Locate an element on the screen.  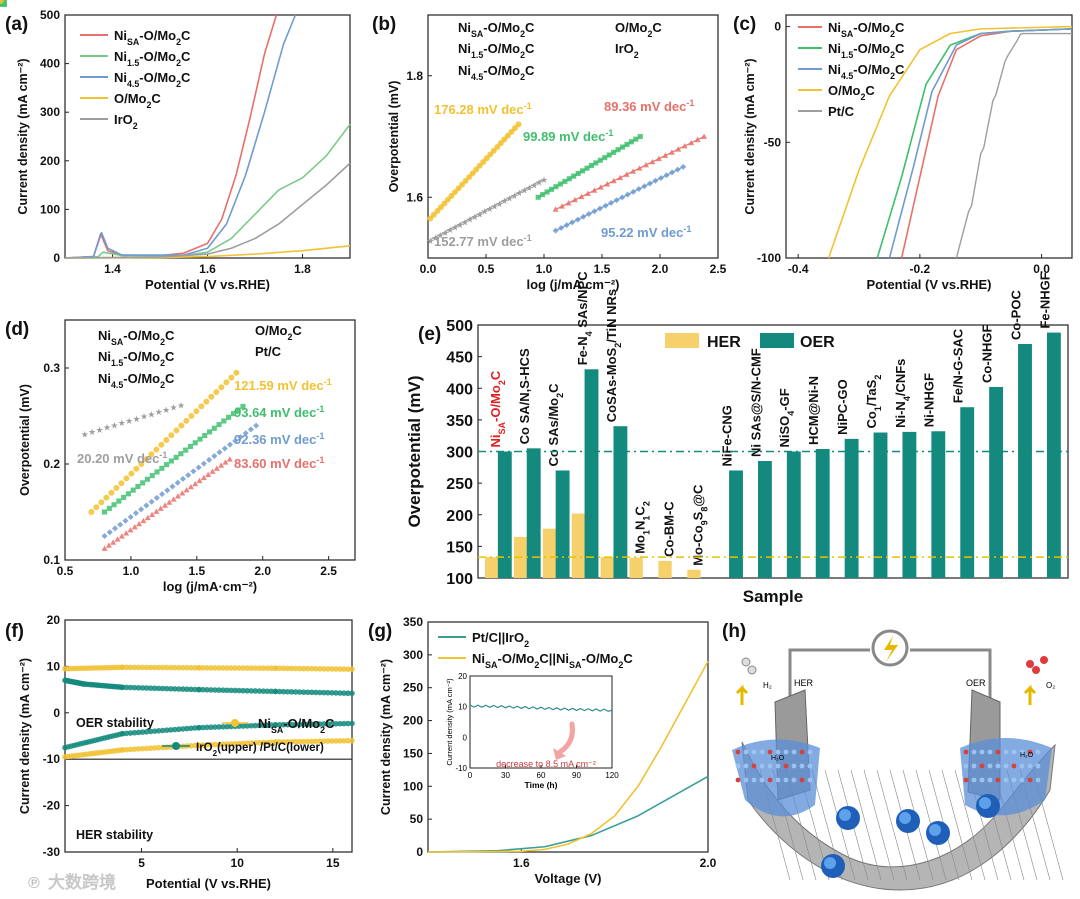
h2o-label: H₂O is located at coordinates (1027, 755).